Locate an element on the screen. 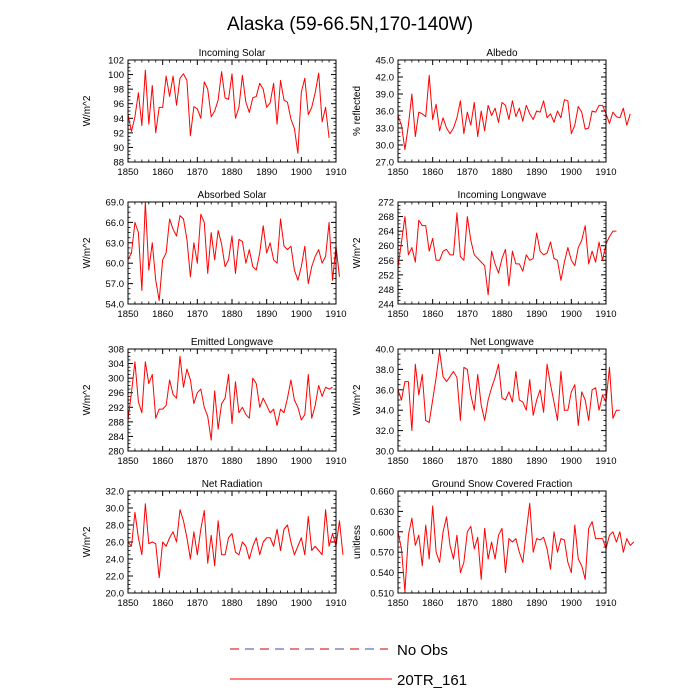 This screenshot has width=700, height=700. y-tick-label: 284 is located at coordinates (116, 437).